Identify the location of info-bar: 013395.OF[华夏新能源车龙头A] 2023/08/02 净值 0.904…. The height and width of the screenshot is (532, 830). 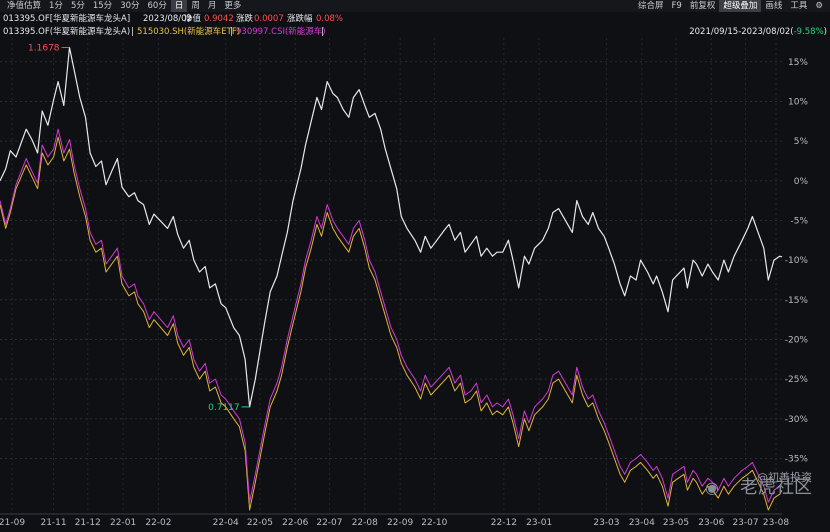
(415, 19).